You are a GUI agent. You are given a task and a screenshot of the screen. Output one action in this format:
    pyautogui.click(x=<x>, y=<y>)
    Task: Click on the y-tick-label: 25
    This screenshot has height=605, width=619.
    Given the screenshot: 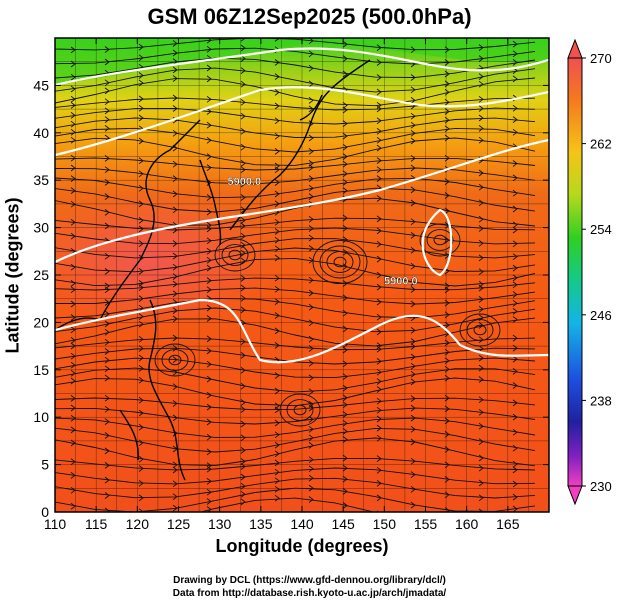 What is the action you would take?
    pyautogui.click(x=41, y=275)
    